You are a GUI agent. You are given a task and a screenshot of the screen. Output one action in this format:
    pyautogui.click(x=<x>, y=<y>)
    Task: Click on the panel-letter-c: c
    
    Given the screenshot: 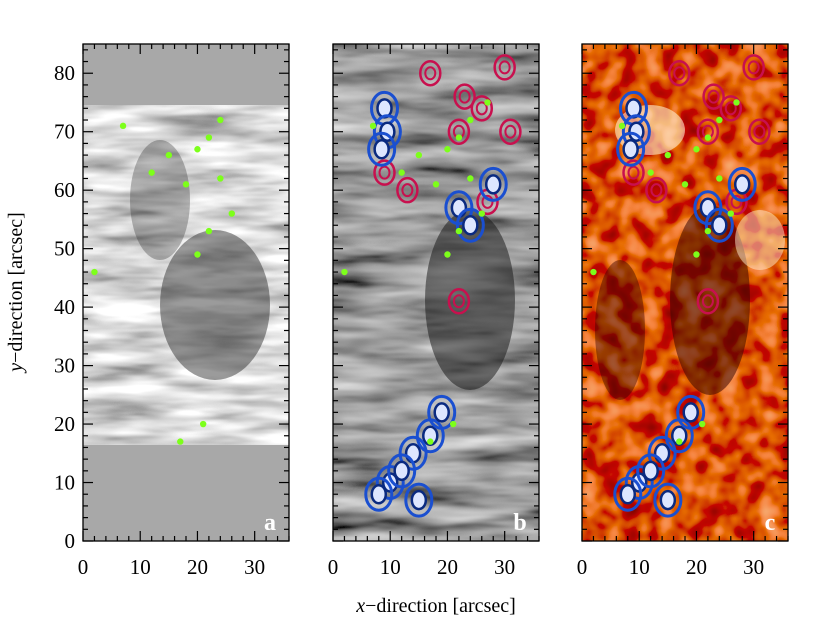 What is the action you would take?
    pyautogui.click(x=770, y=523)
    